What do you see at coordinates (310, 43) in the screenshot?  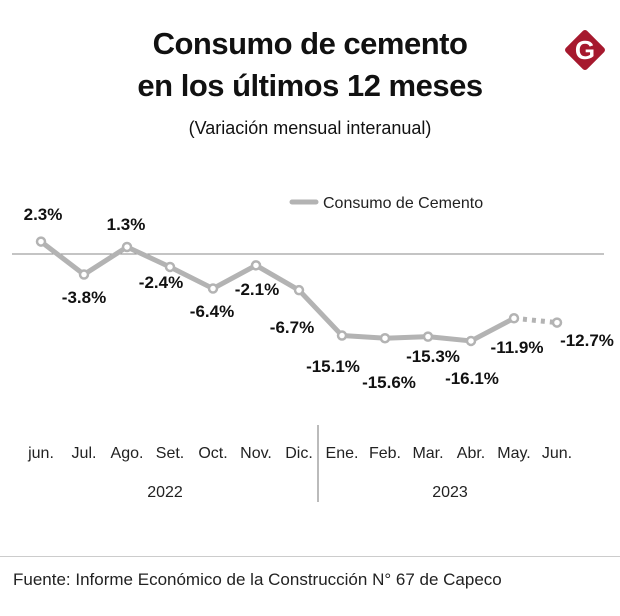 I see `title-line-1: Consumo de cemento` at bounding box center [310, 43].